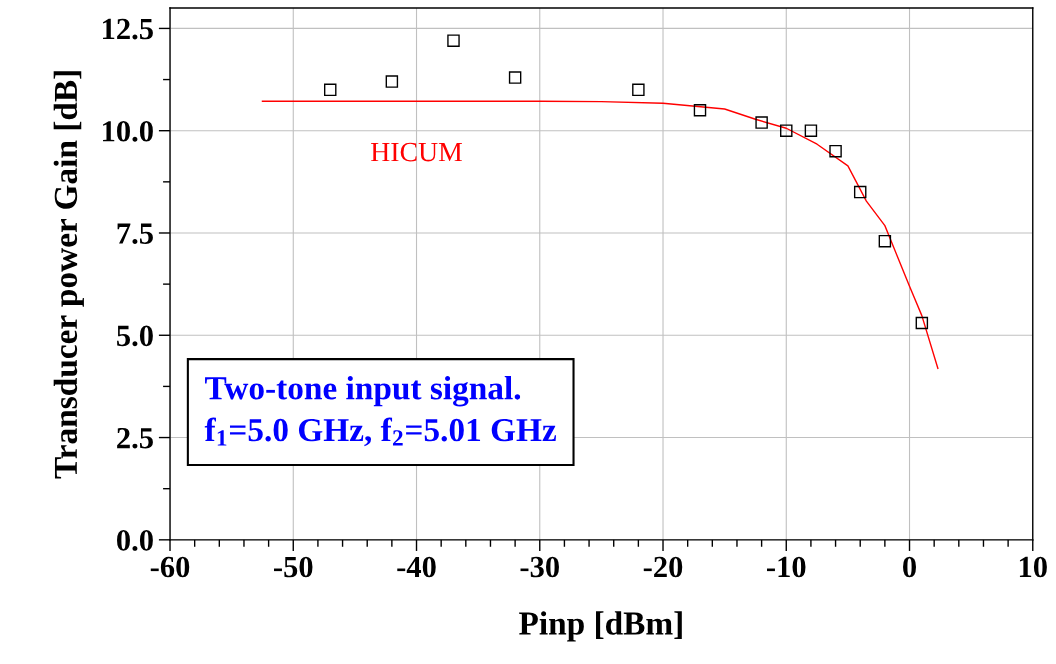  I want to click on x-tick-label: -10, so click(786, 567).